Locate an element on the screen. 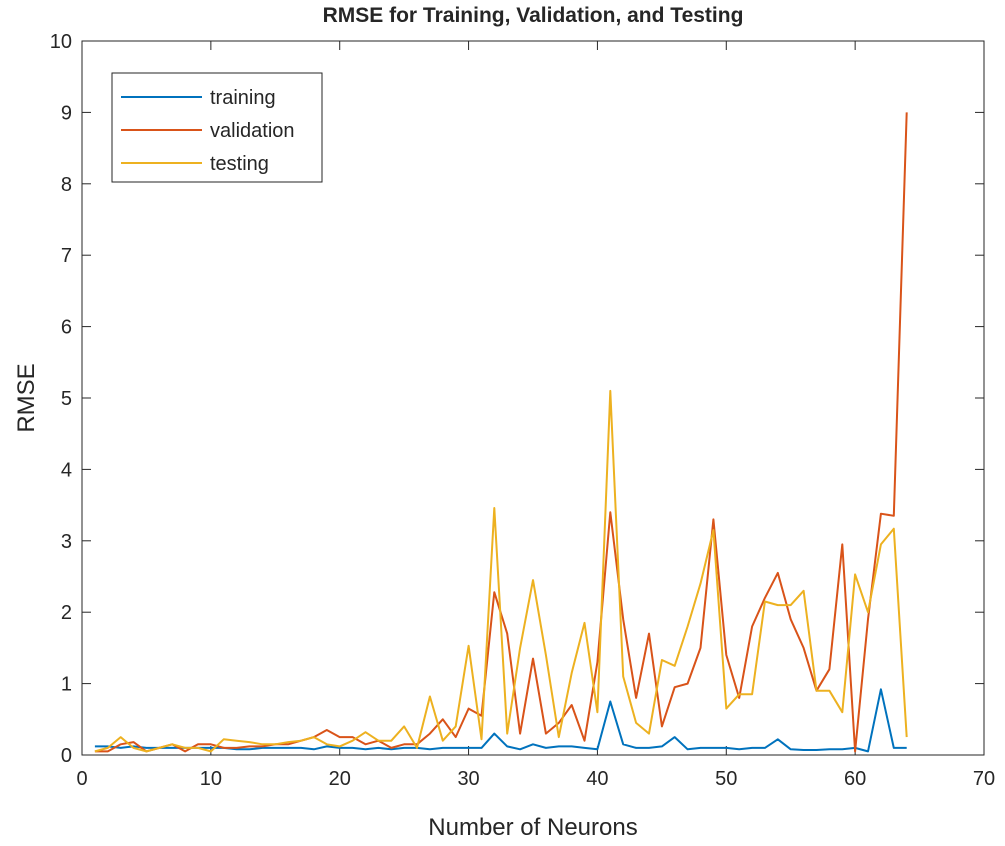 This screenshot has width=1005, height=846. y-tick-label: 3 is located at coordinates (66, 542).